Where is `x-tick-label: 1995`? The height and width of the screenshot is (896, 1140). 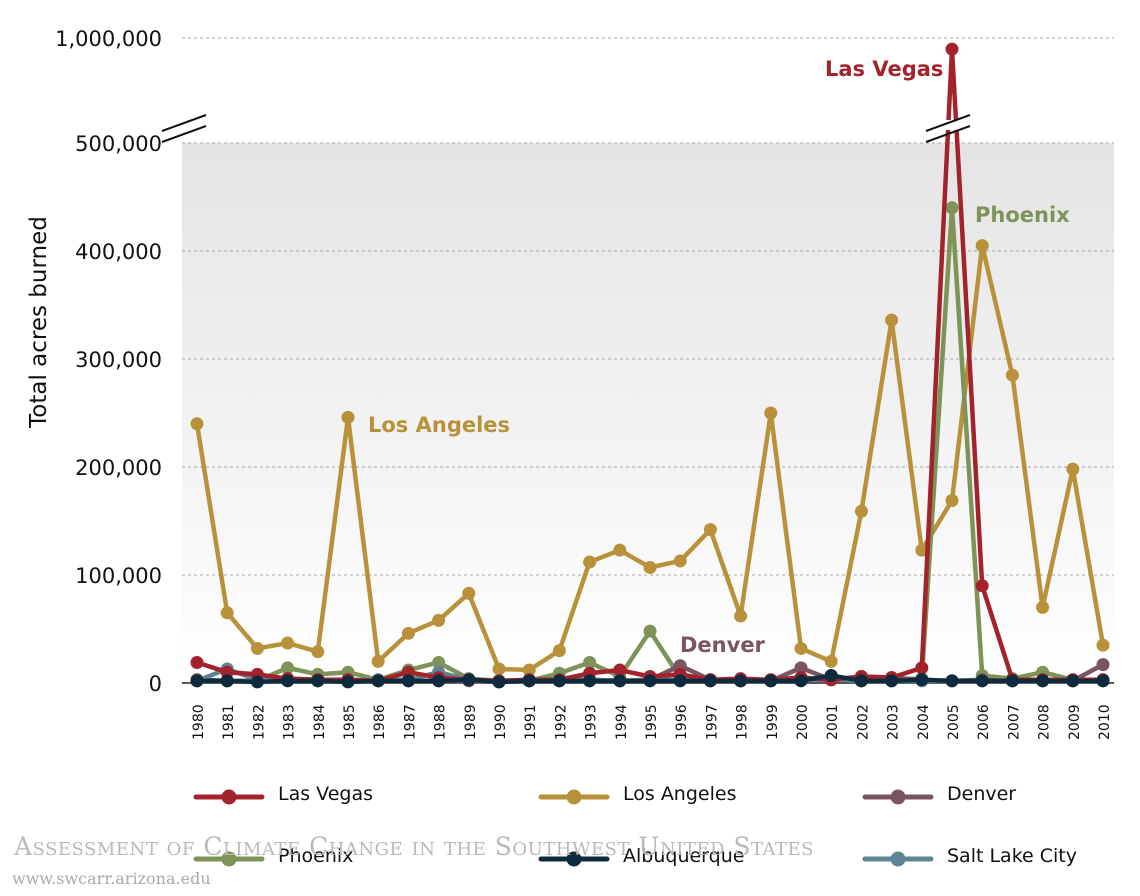 x-tick-label: 1995 is located at coordinates (652, 722).